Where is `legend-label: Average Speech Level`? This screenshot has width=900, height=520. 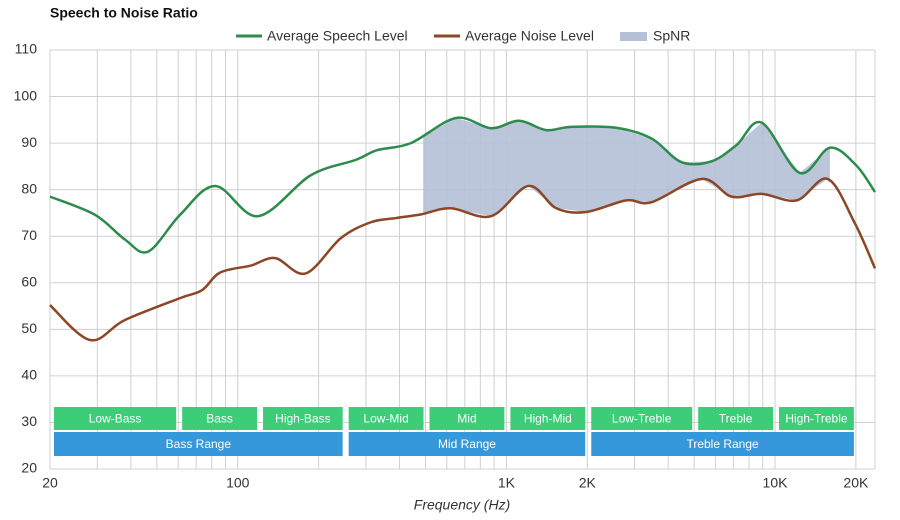 legend-label: Average Speech Level is located at coordinates (337, 36).